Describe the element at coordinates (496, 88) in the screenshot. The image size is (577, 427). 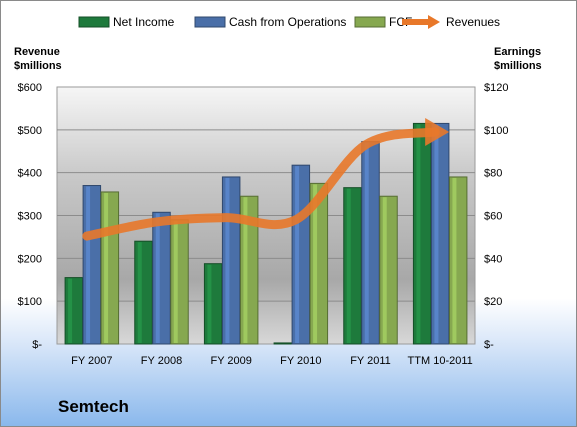
I see `right-tick-label: $120` at that location.